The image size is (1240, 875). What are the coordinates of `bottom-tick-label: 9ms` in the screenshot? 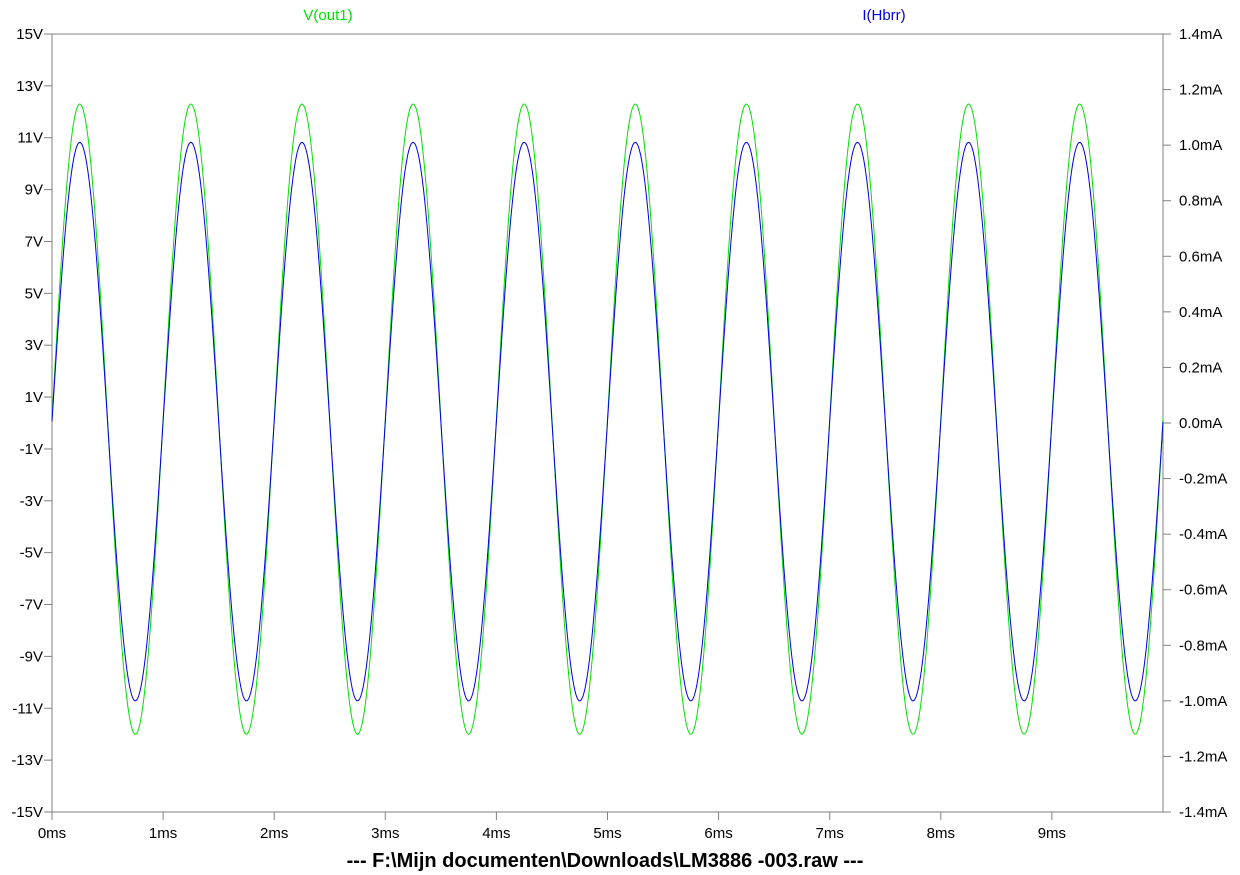 It's located at (1052, 833).